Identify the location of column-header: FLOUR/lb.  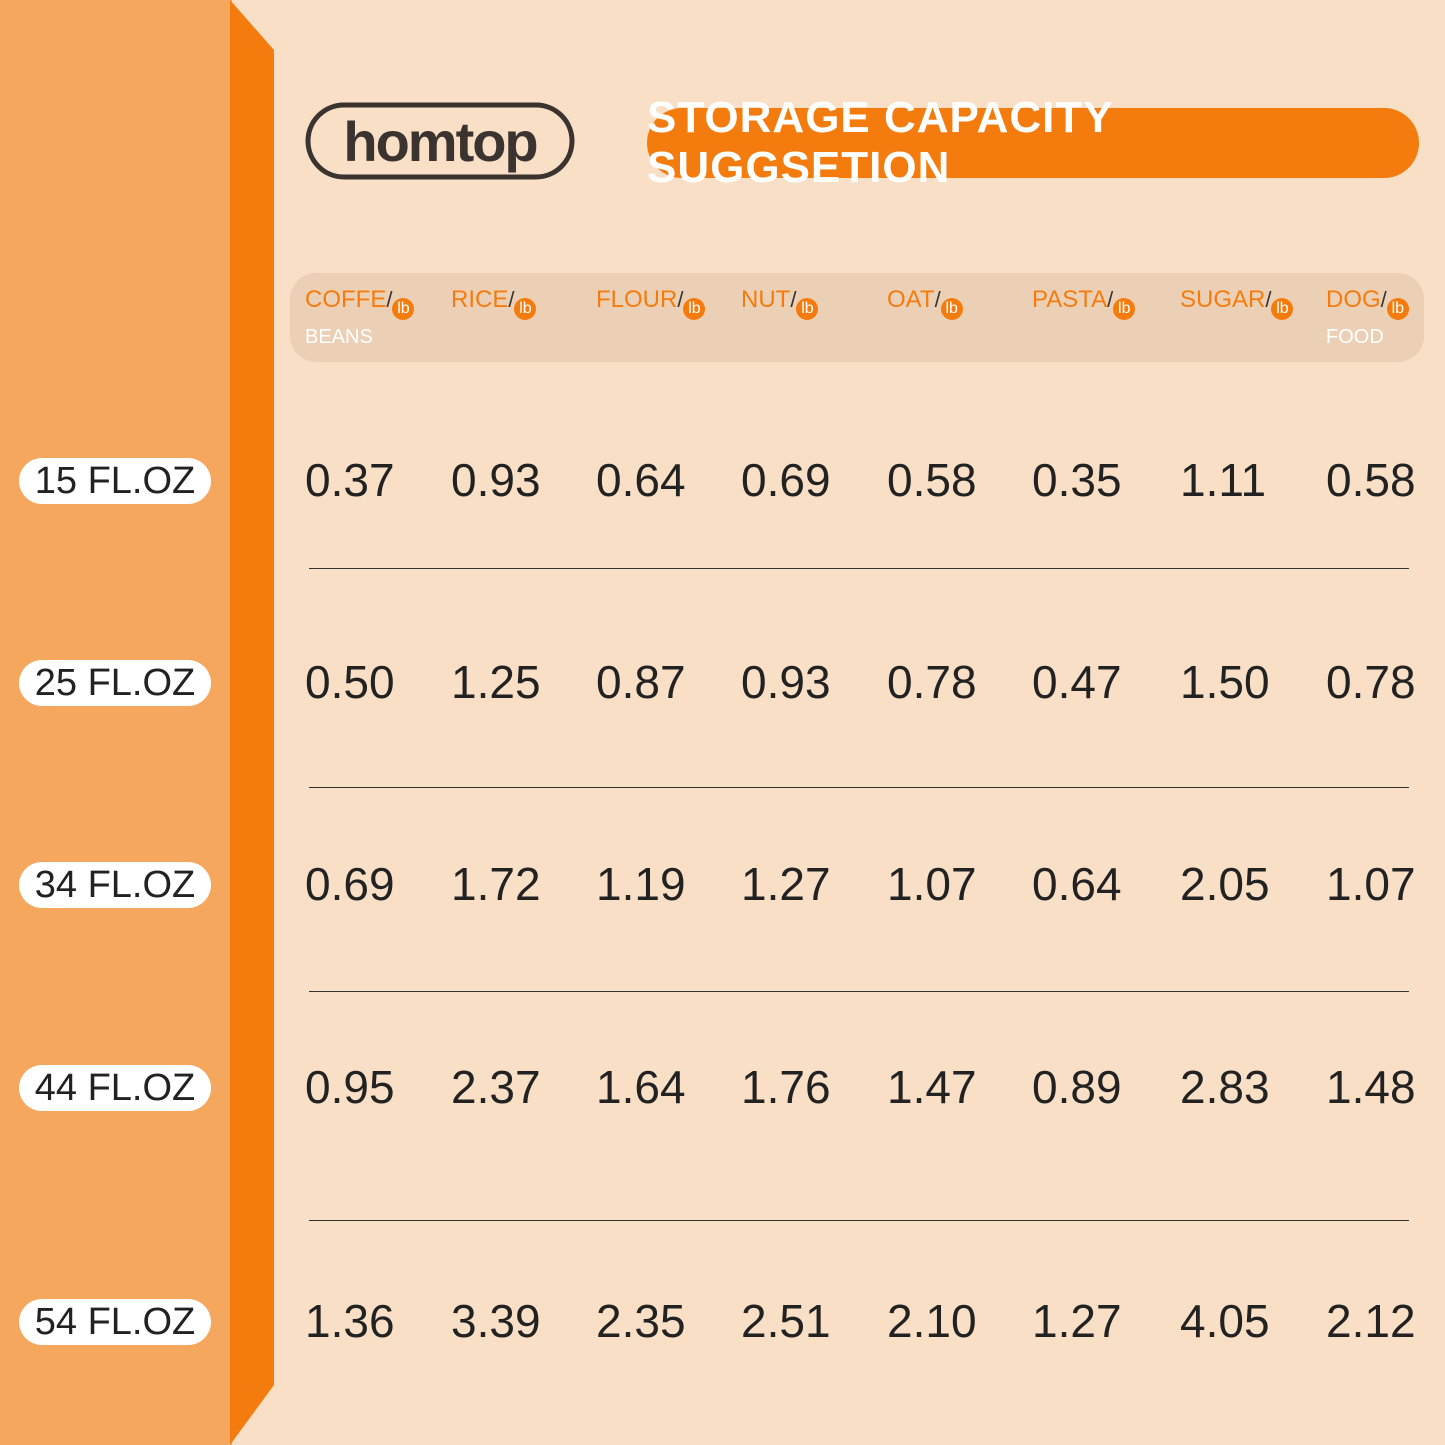
(651, 303).